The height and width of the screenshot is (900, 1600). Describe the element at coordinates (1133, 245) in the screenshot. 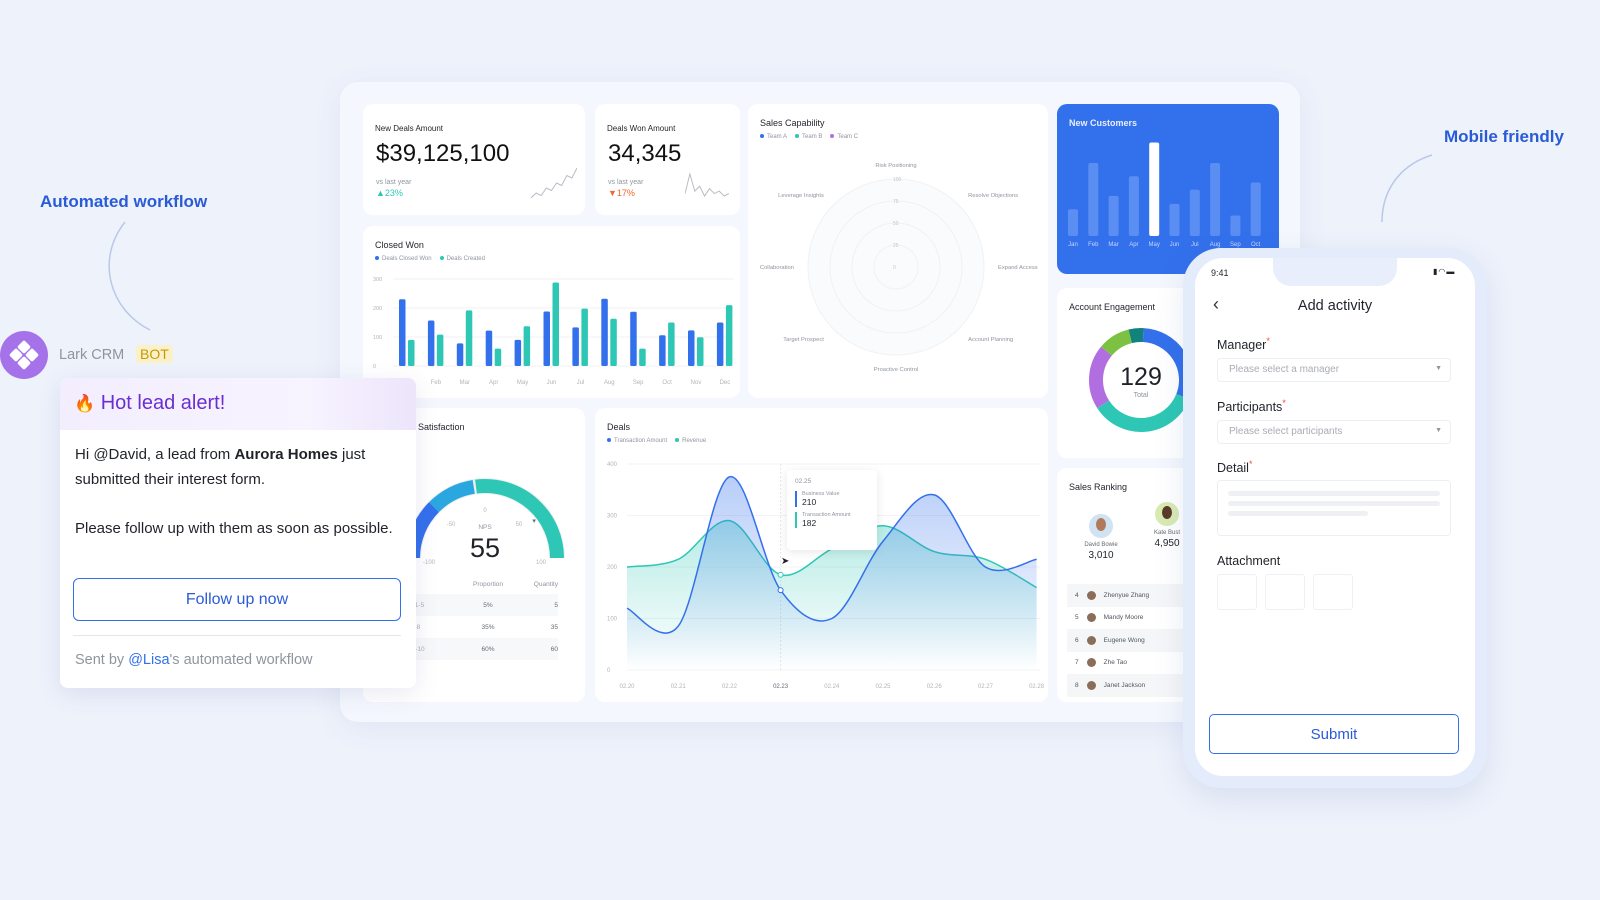

I see `x-tick-label: Apr` at that location.